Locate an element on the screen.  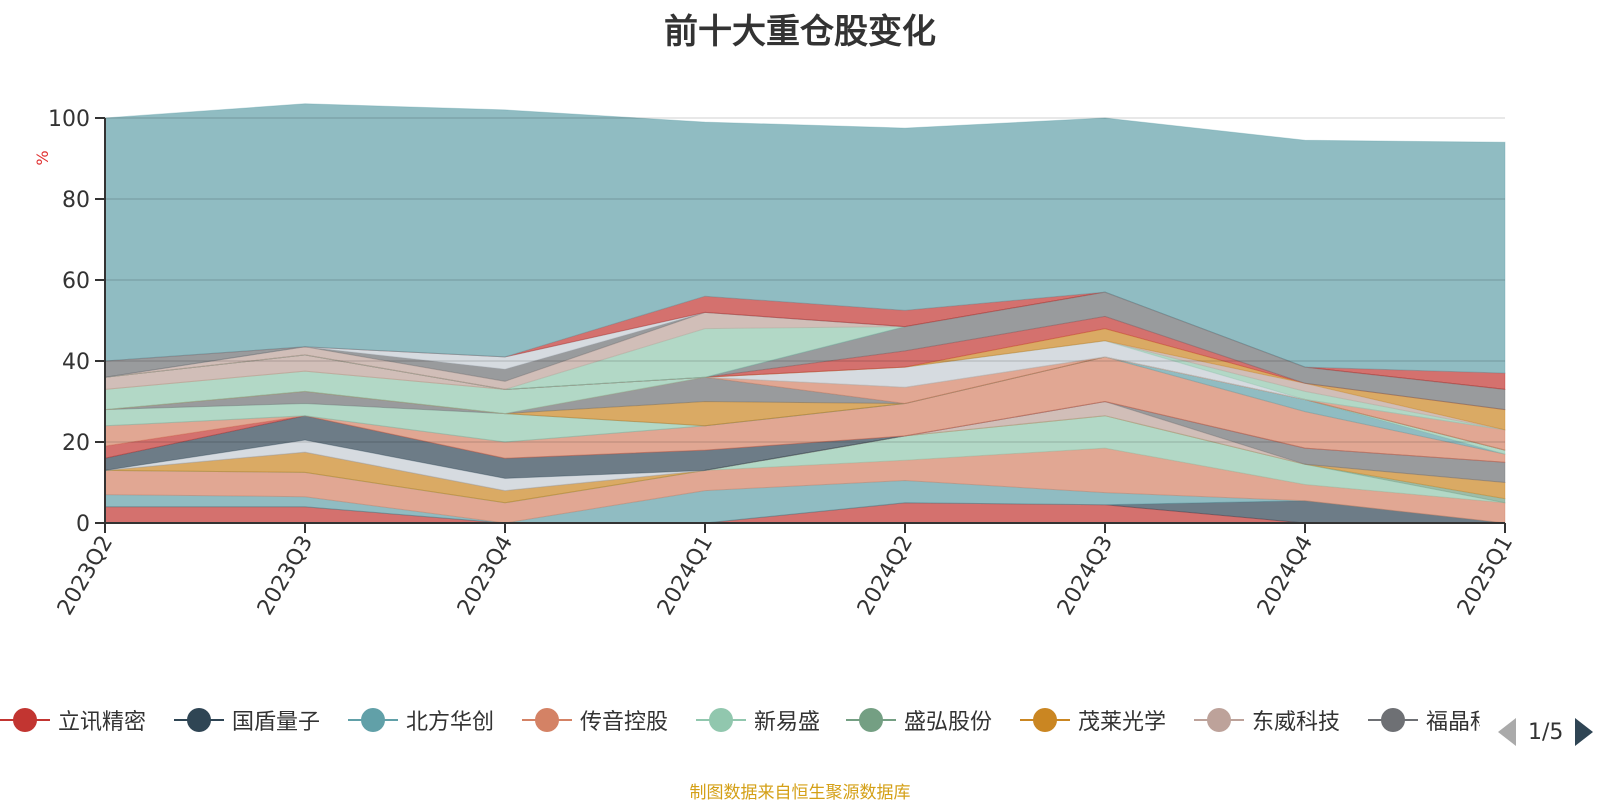
legend-label: 国盾量子 is located at coordinates (276, 722).